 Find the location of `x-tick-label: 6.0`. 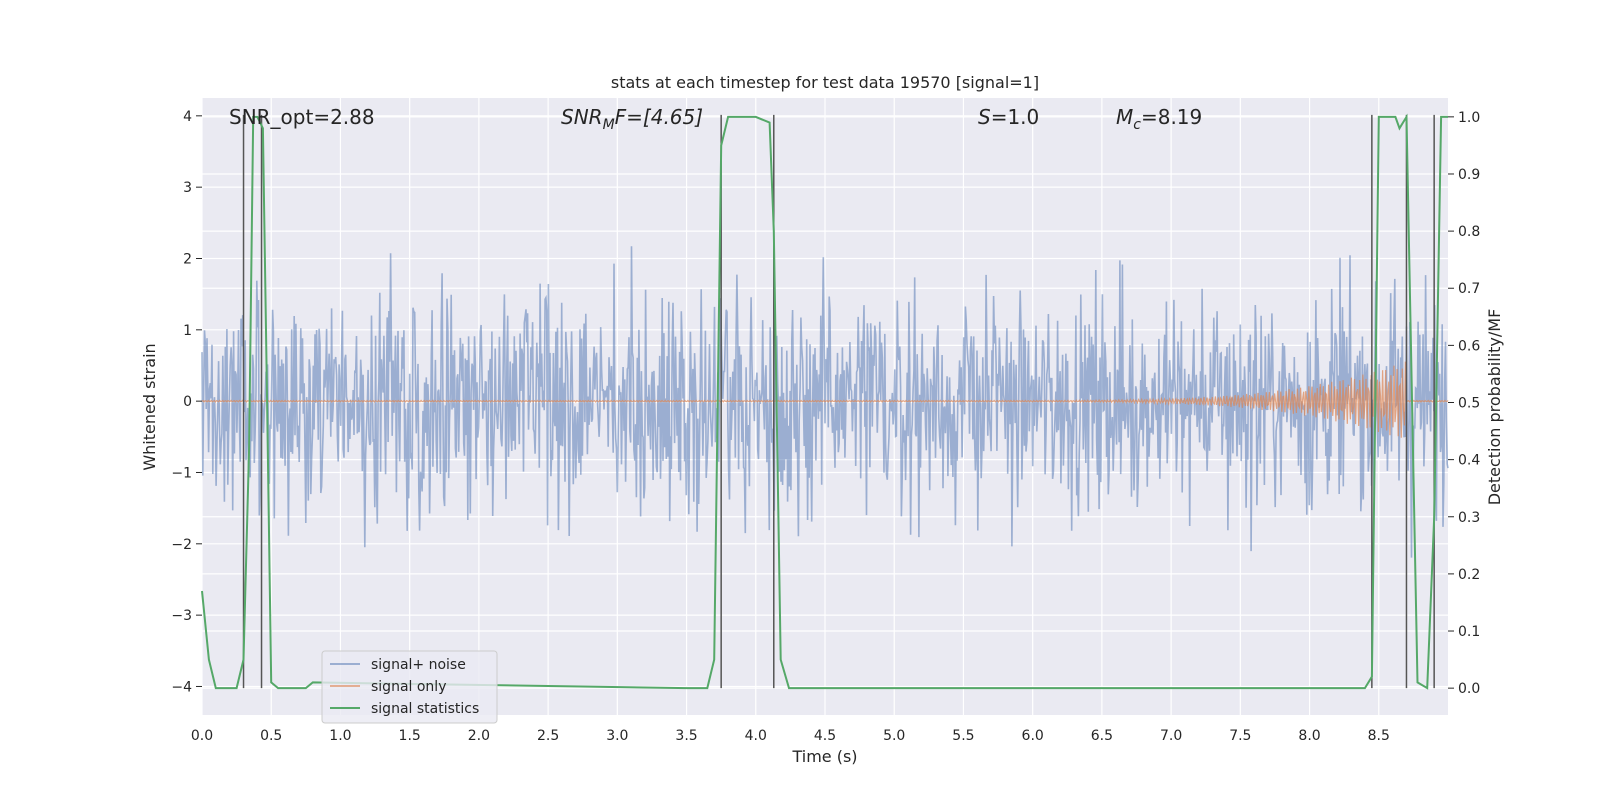

x-tick-label: 6.0 is located at coordinates (1033, 736).